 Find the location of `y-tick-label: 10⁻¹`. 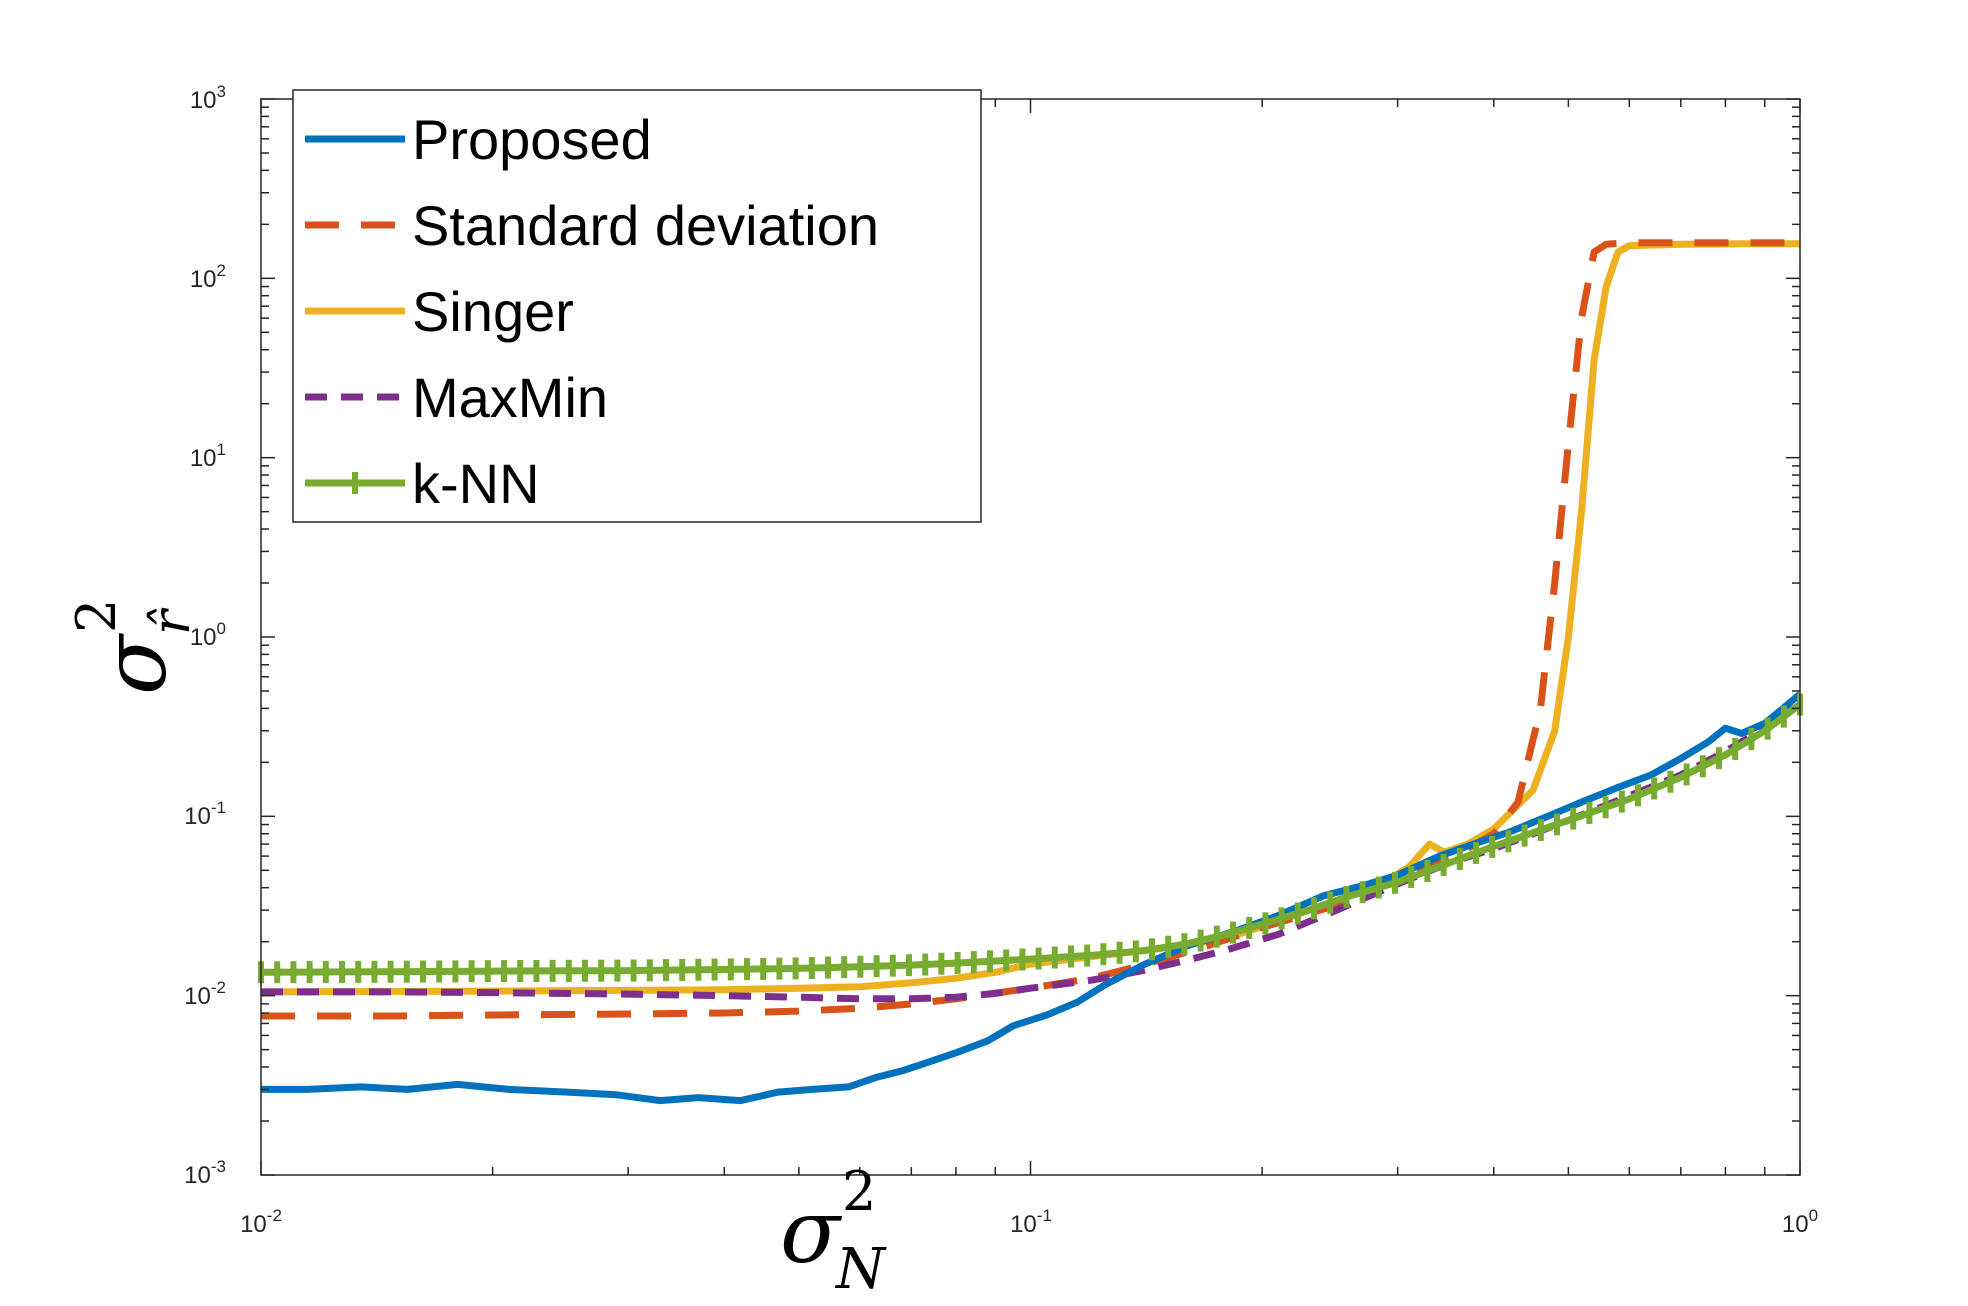

y-tick-label: 10⁻¹ is located at coordinates (205, 814).